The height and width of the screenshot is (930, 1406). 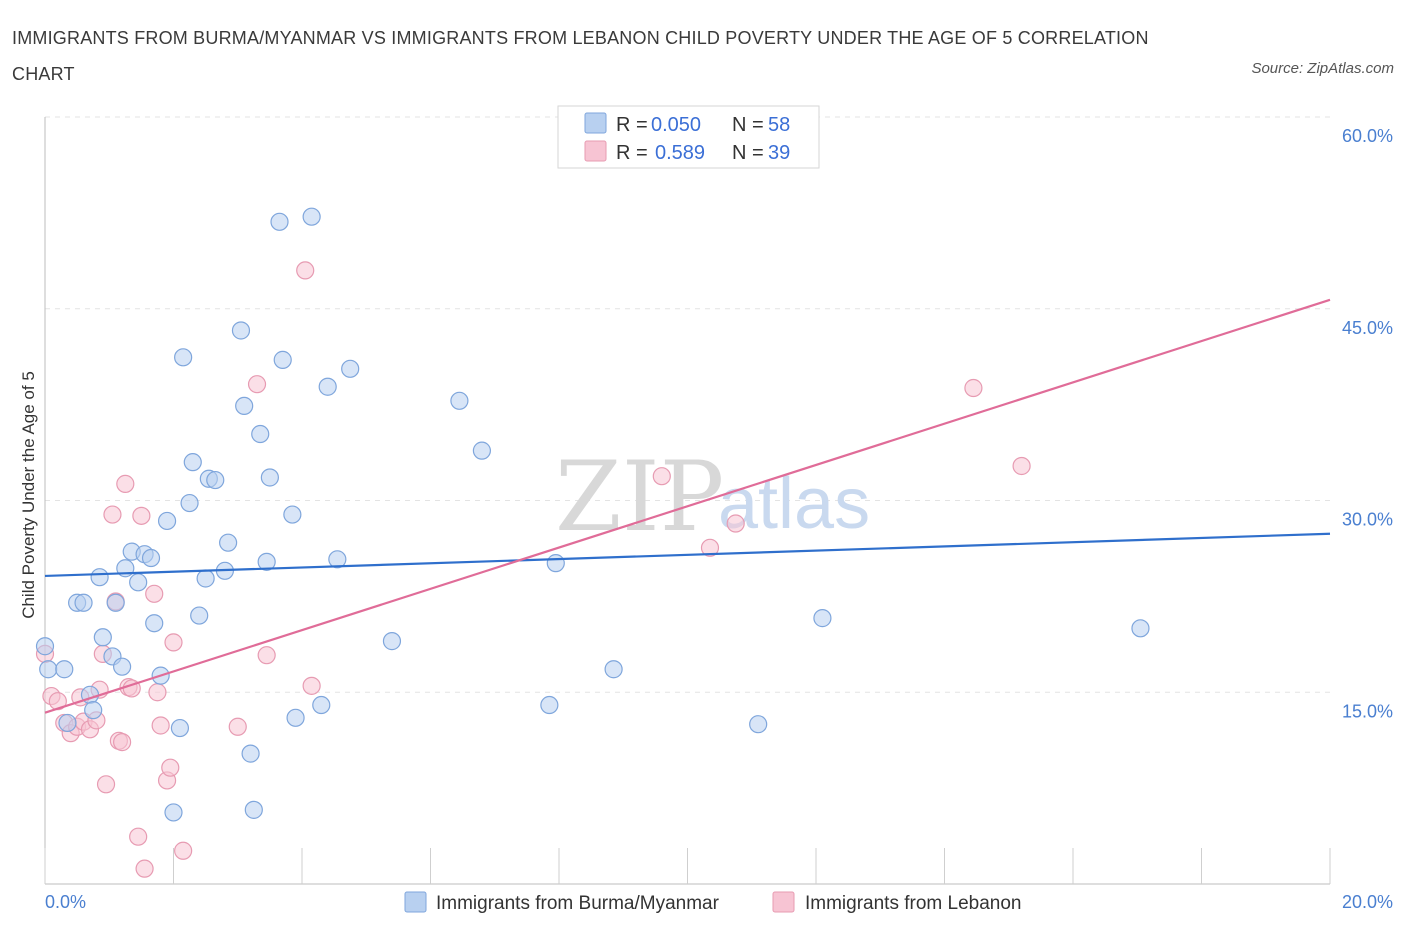 I want to click on y-axis-label: Child Poverty Under the Age of 5, so click(x=28, y=495).